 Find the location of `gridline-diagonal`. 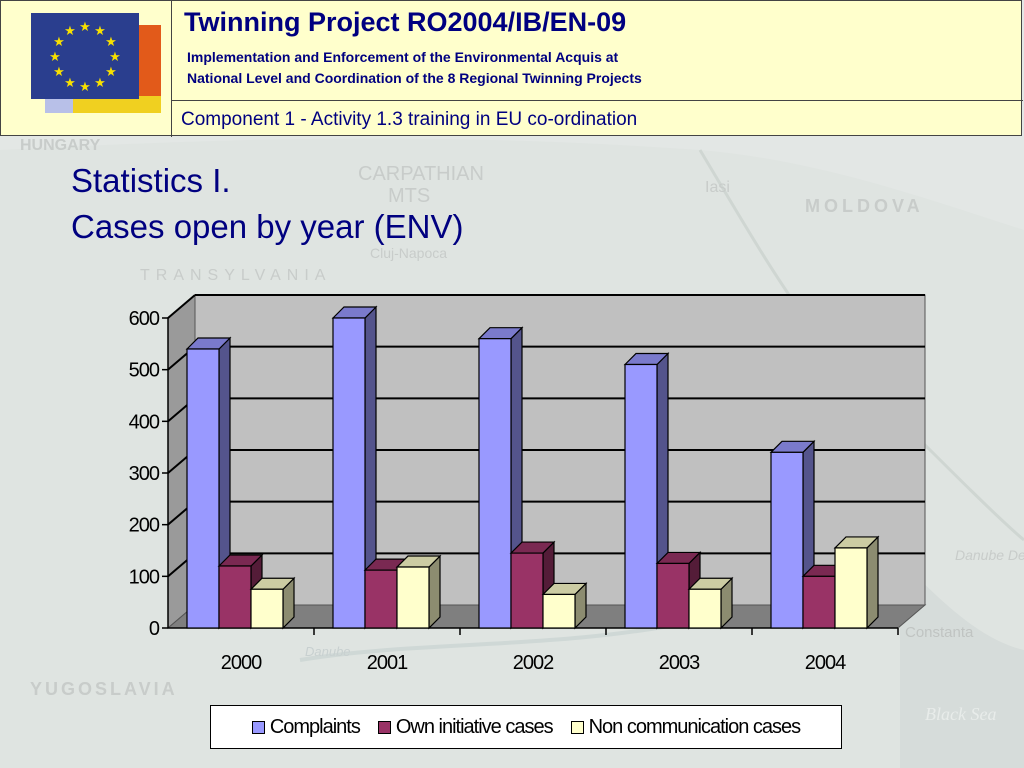

gridline-diagonal is located at coordinates (181, 306).